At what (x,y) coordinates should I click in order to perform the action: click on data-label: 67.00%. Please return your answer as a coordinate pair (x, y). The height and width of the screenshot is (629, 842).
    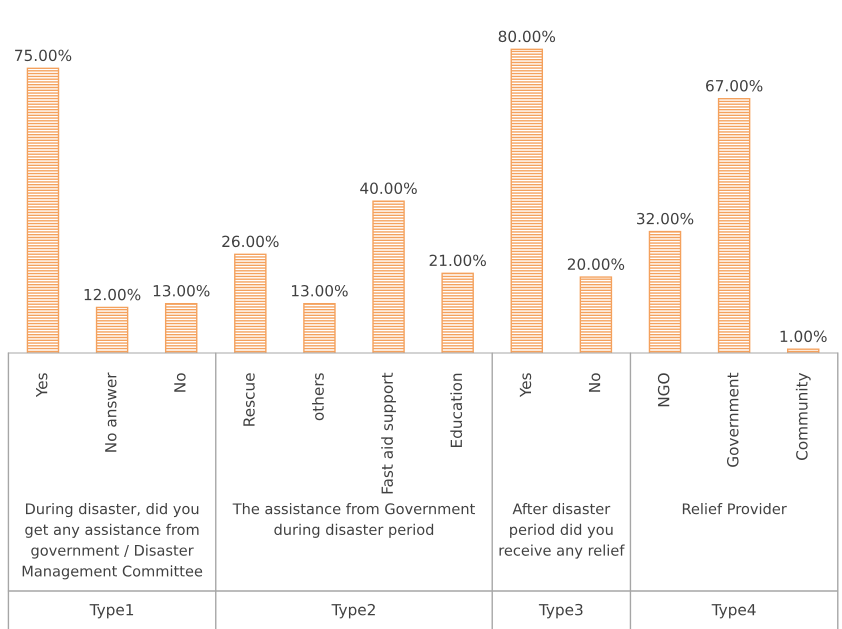
    Looking at the image, I should click on (734, 86).